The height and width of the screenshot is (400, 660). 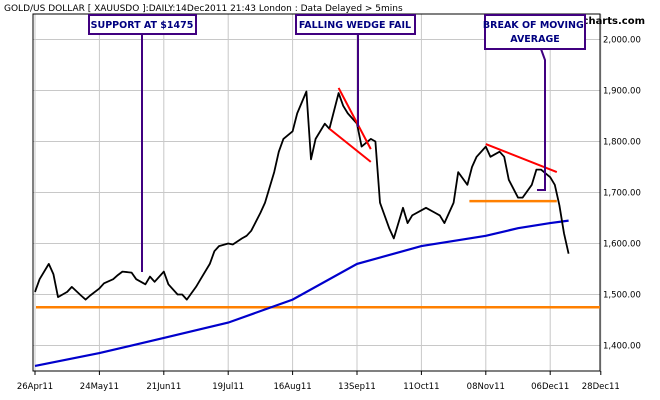 I want to click on annotation-pointer, so click(x=541, y=119).